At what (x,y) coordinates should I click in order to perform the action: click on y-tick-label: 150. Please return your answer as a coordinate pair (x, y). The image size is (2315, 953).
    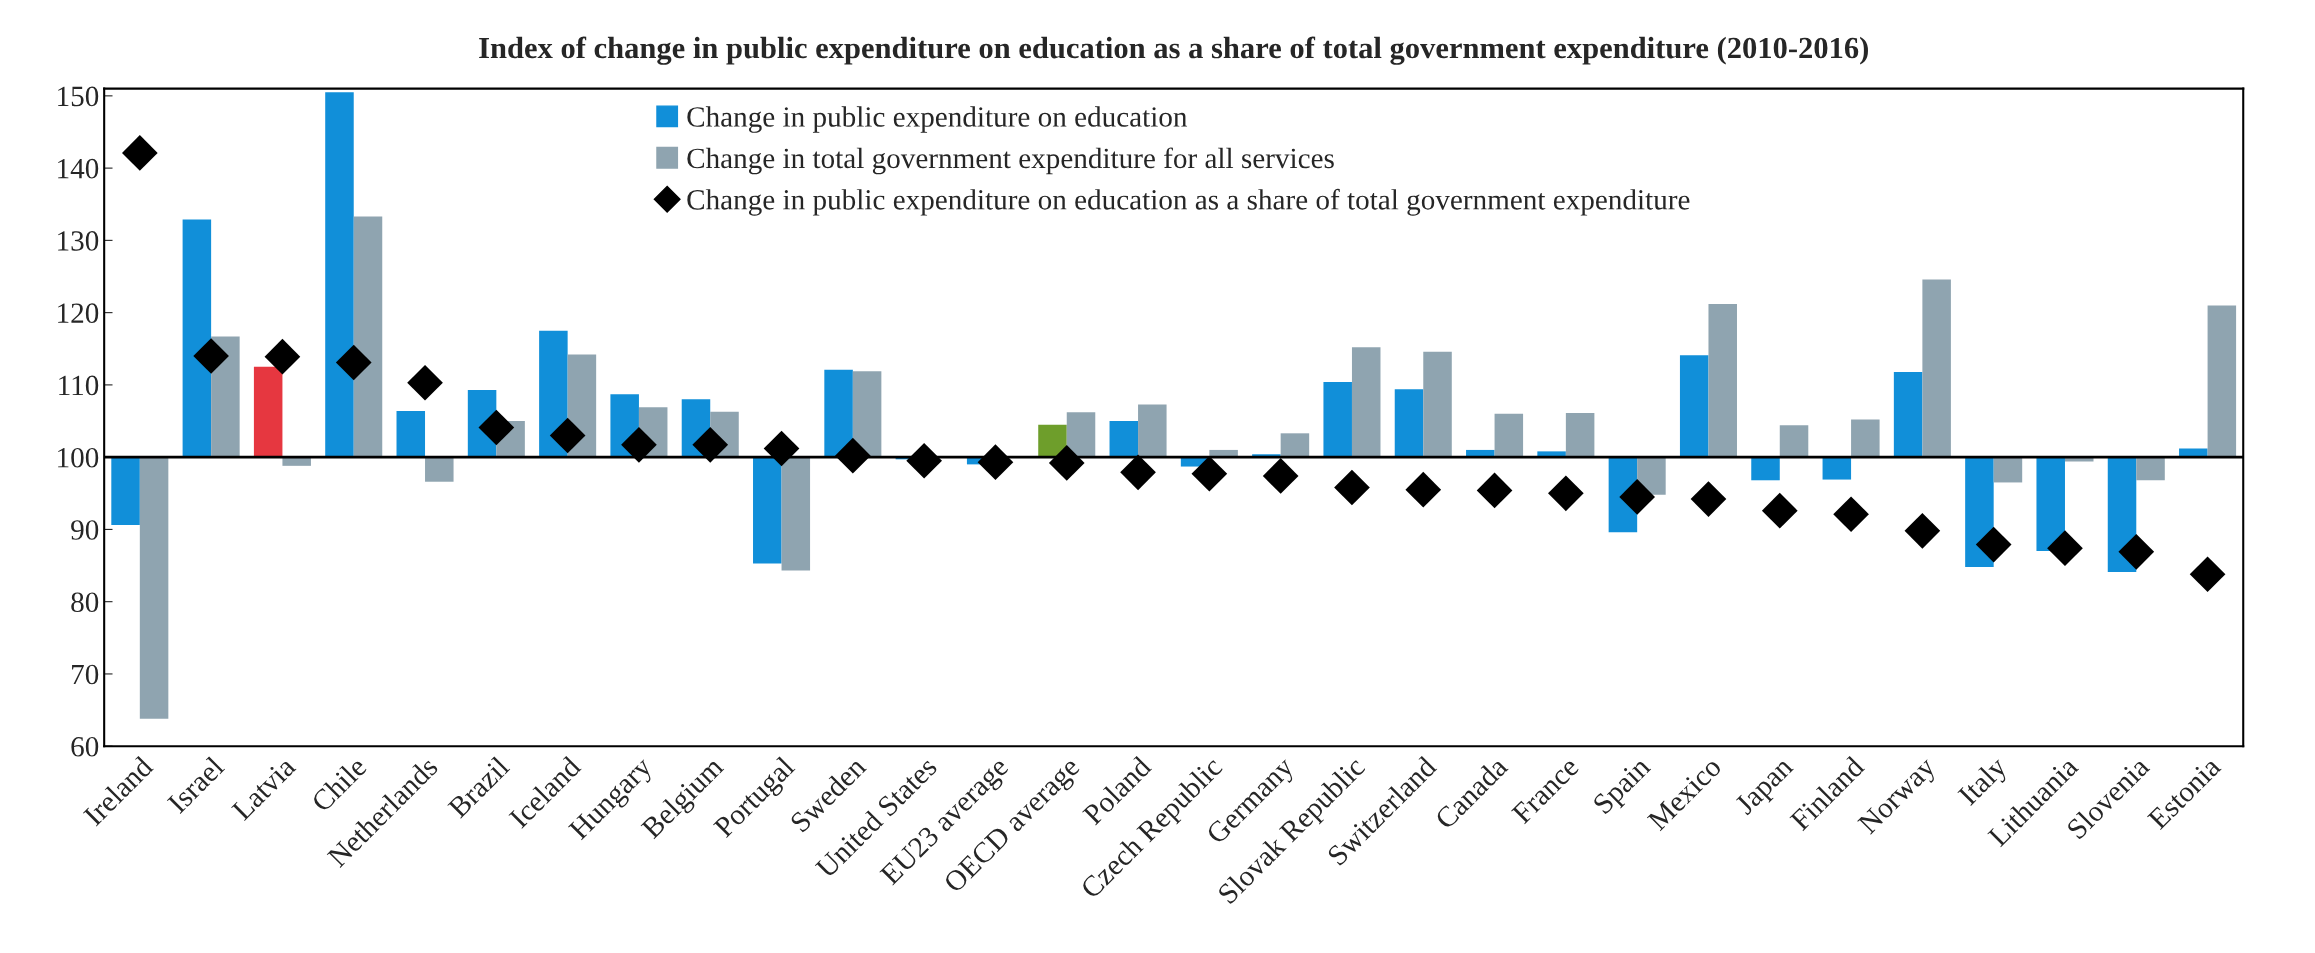
    Looking at the image, I should click on (78, 96).